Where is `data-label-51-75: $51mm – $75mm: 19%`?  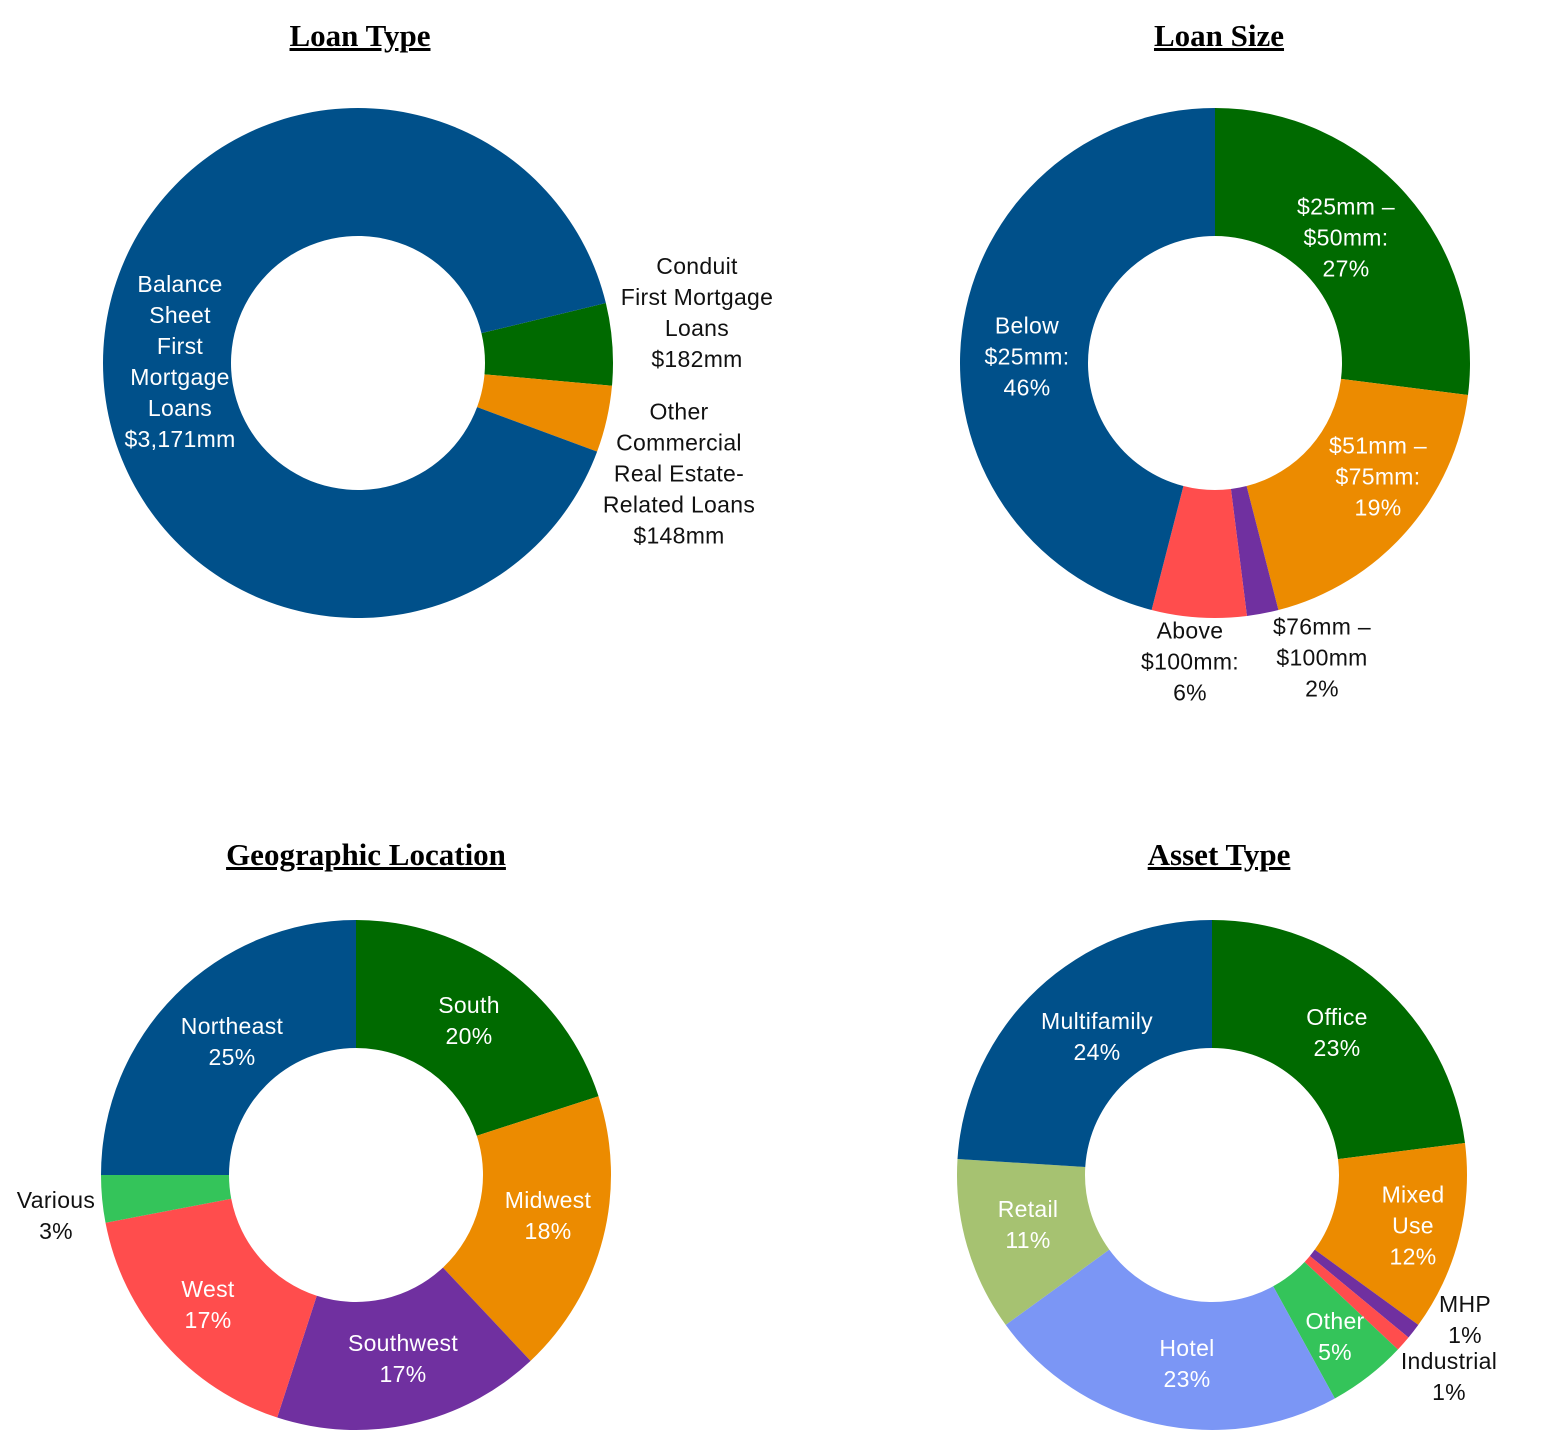
data-label-51-75: $51mm – $75mm: 19% is located at coordinates (1378, 476).